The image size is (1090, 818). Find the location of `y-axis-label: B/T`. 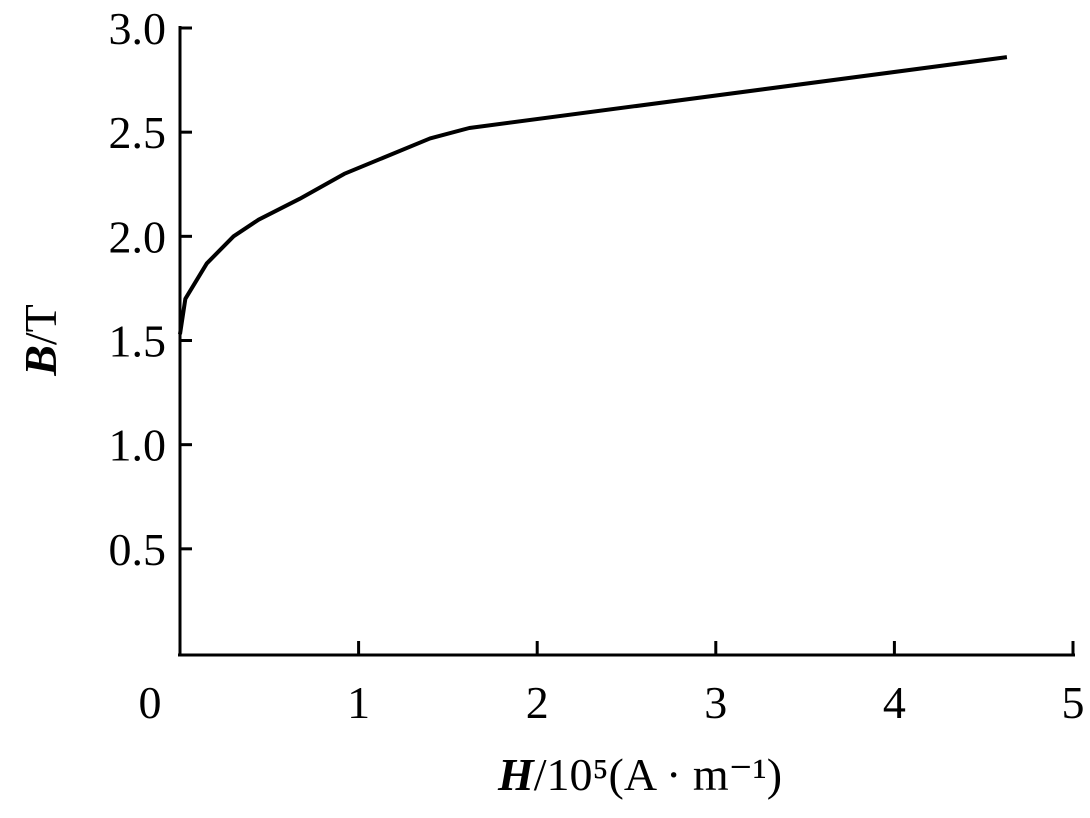

y-axis-label: B/T is located at coordinates (40, 340).